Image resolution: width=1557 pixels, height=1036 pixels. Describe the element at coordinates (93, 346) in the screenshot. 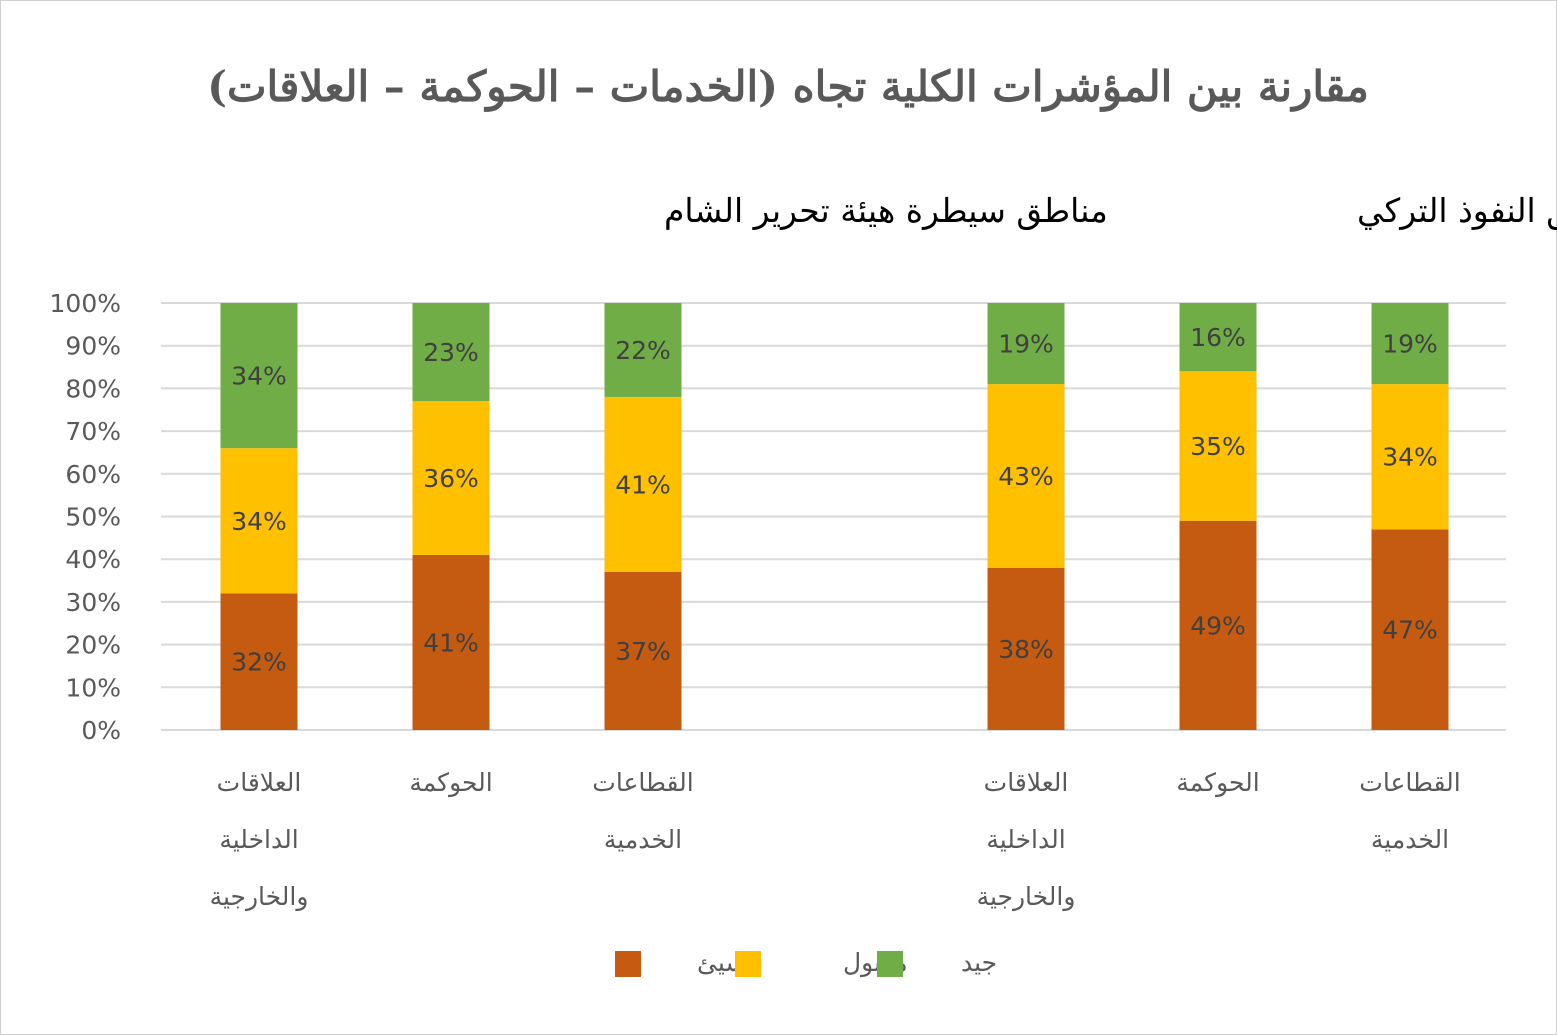

I see `y-tick-label: 90%` at that location.